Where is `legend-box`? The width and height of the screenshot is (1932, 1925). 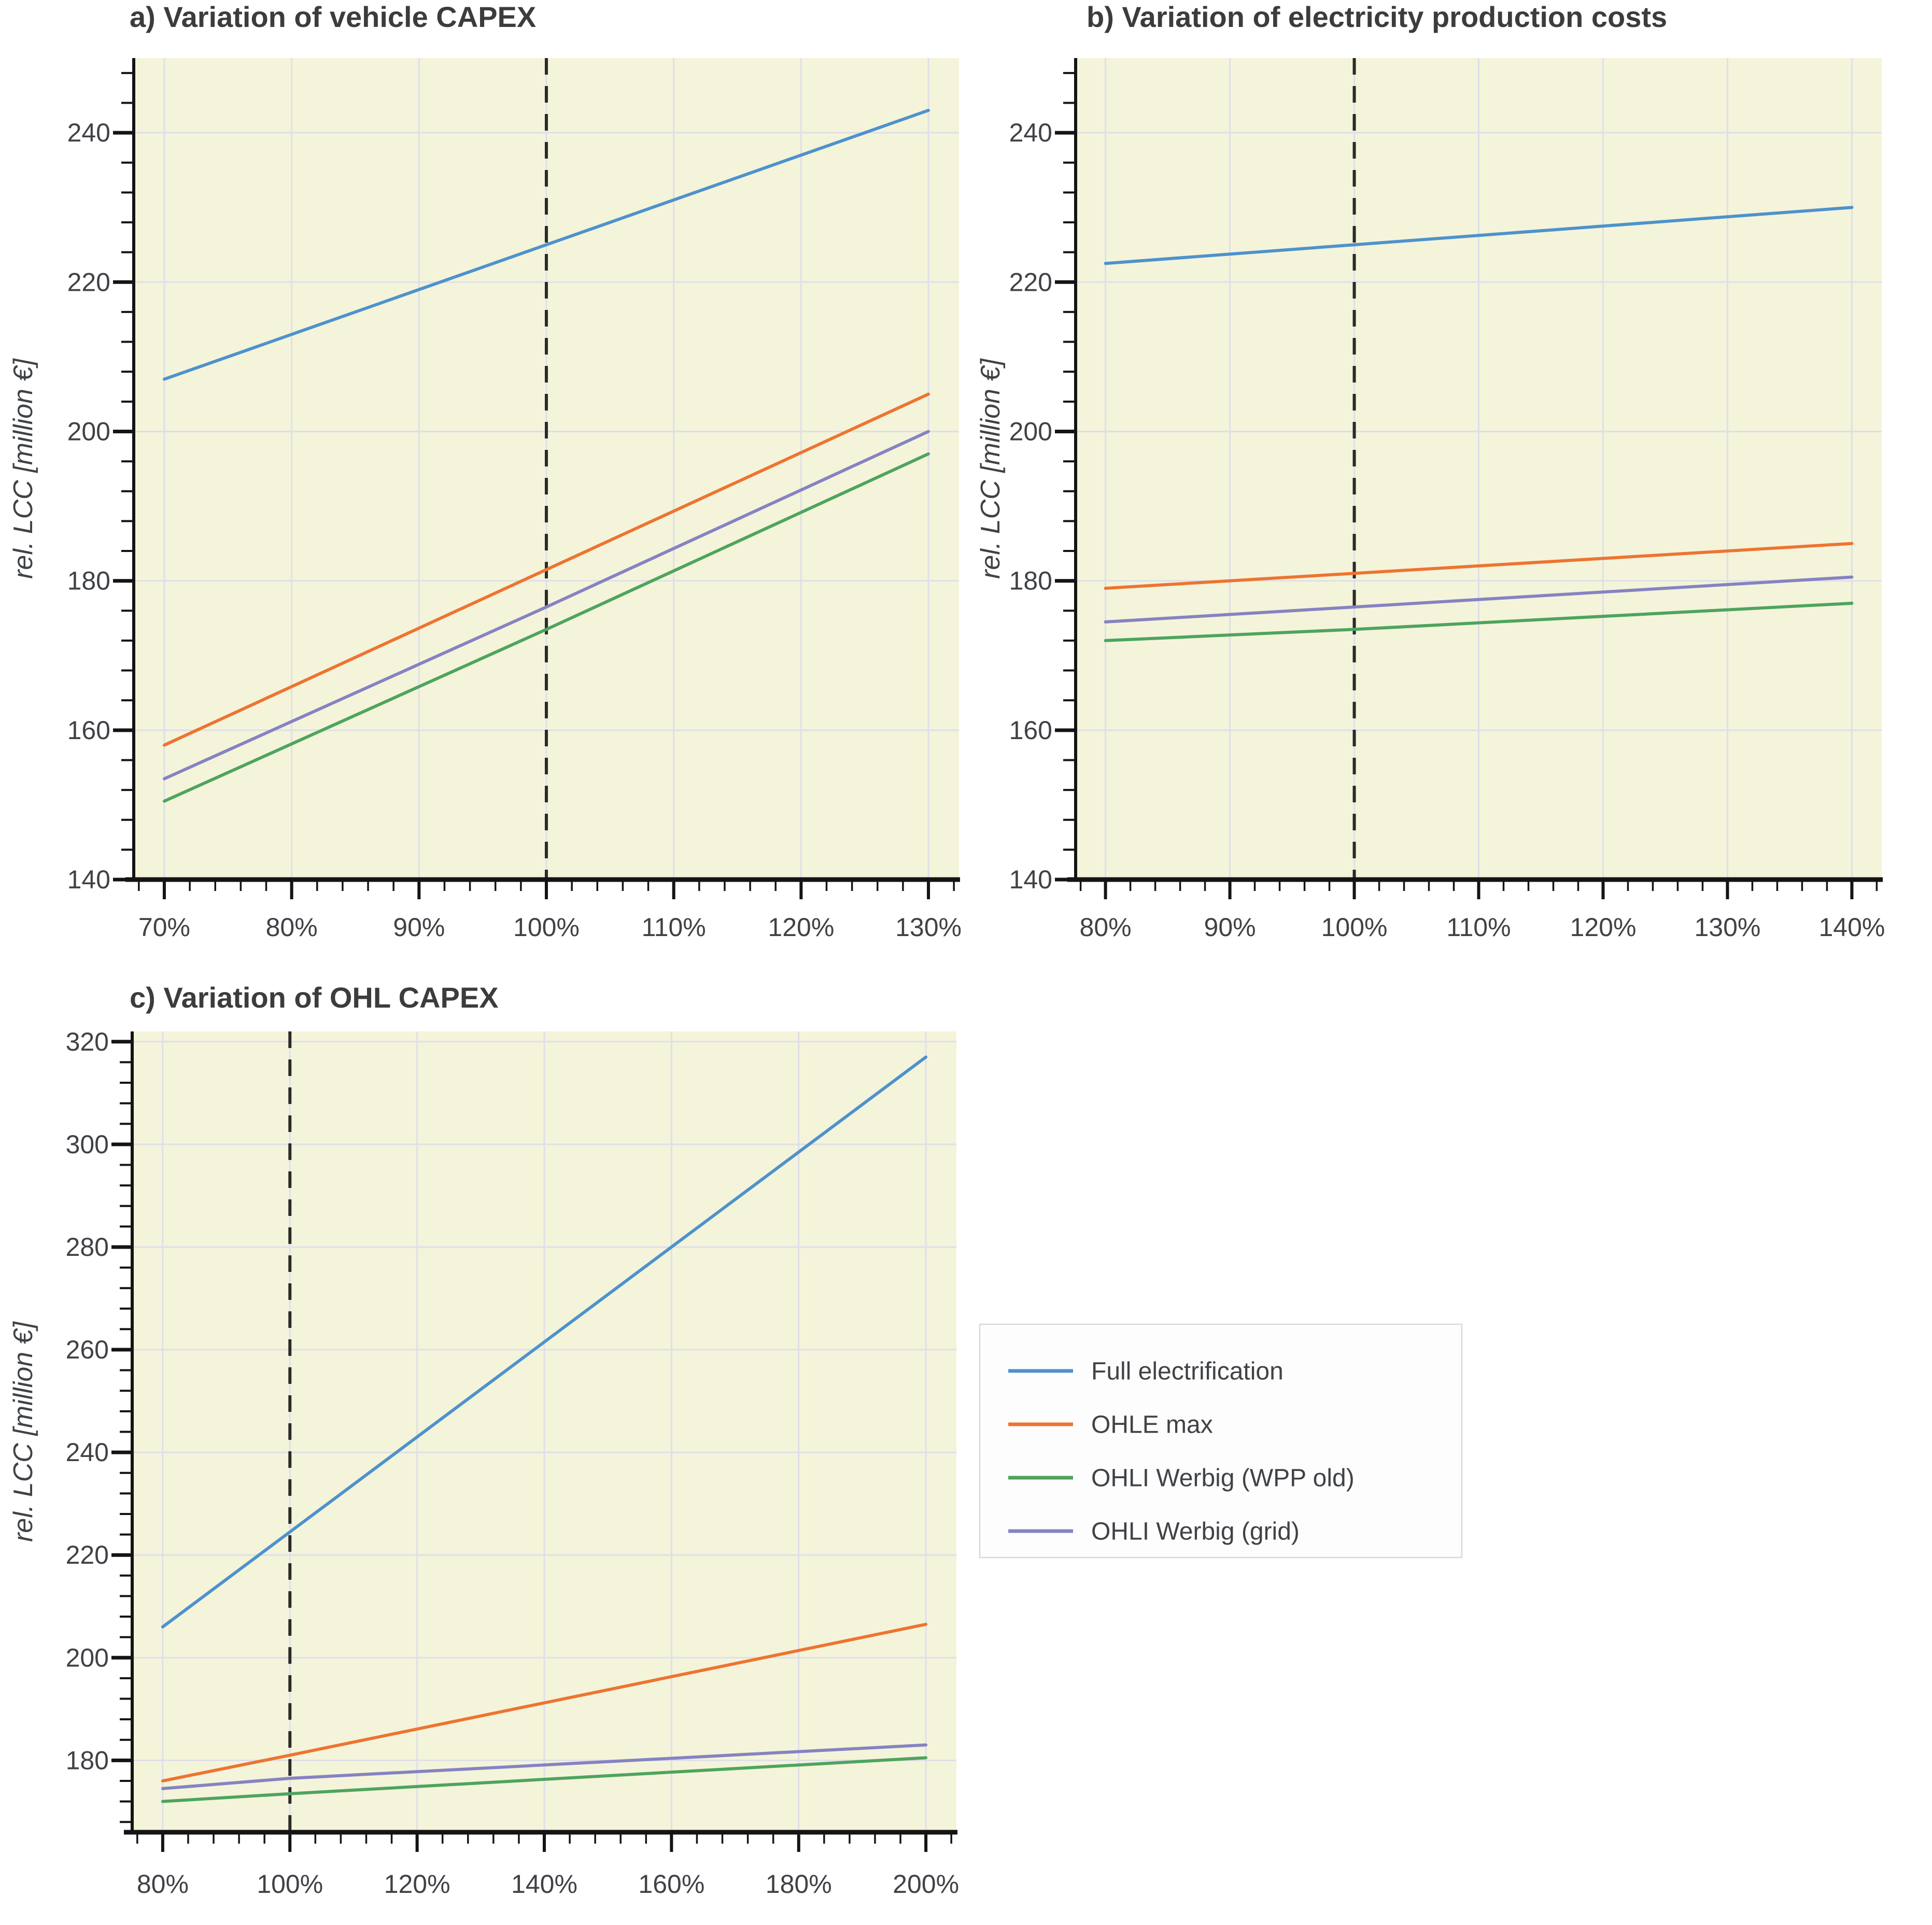 legend-box is located at coordinates (1221, 1441).